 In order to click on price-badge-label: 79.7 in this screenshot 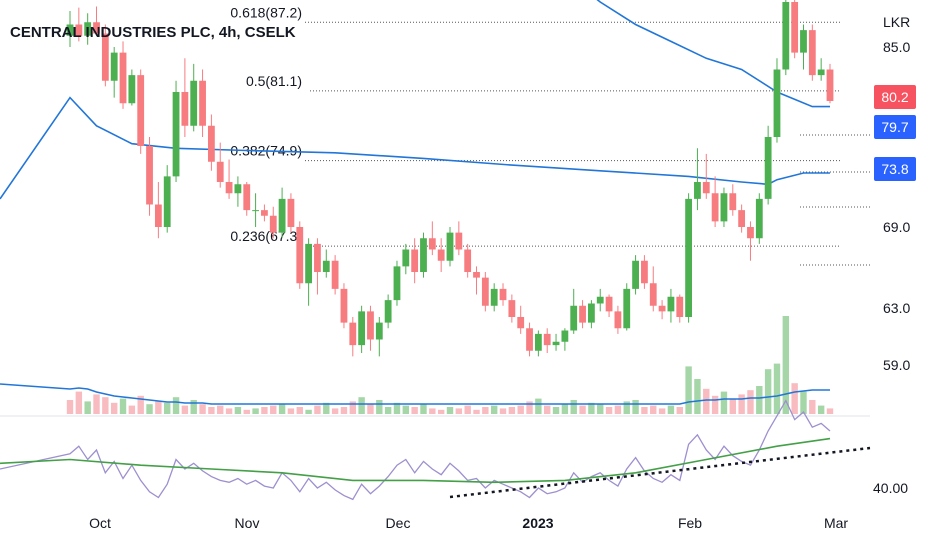, I will do `click(894, 127)`.